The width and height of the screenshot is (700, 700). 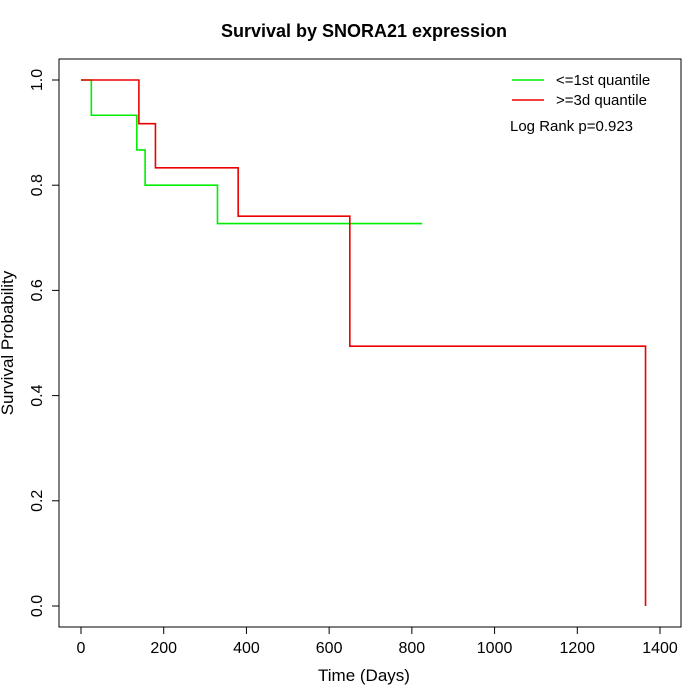 I want to click on legend-label-1: >=3d quantile, so click(x=601, y=100).